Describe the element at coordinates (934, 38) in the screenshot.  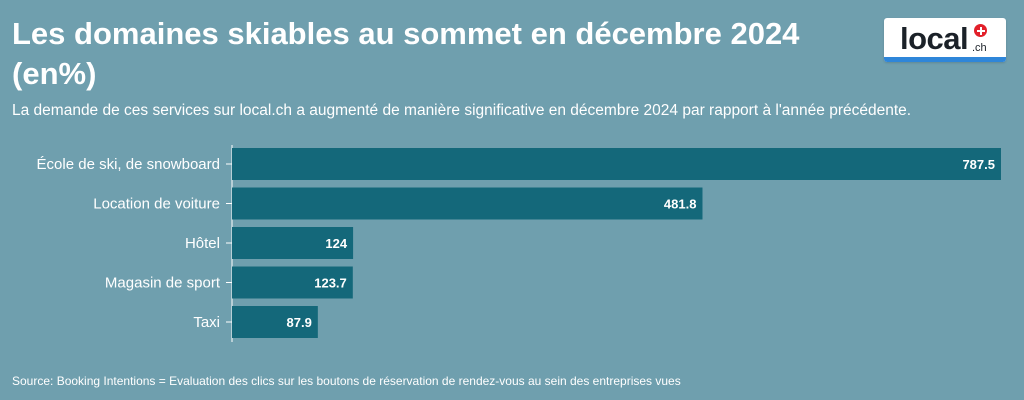
I see `logo-text: local` at that location.